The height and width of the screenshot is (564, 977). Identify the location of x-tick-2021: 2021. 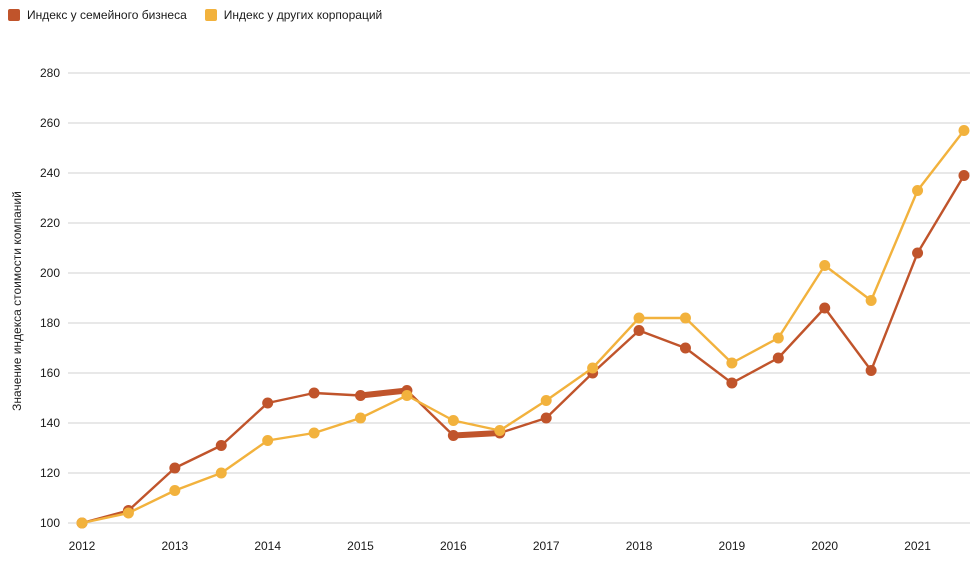
(917, 546).